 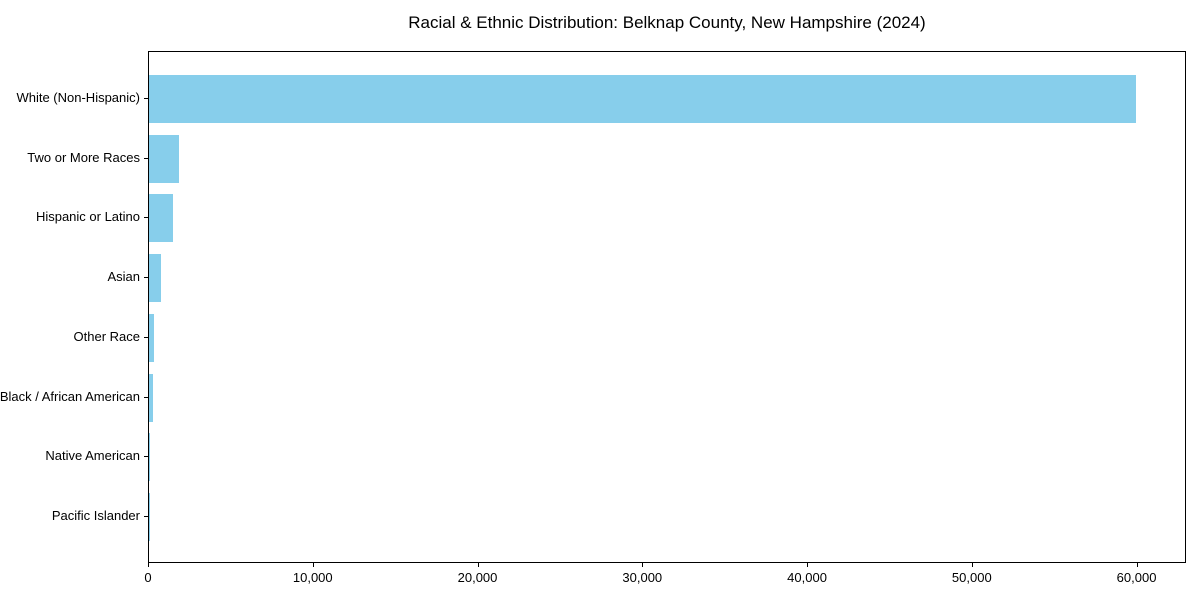 What do you see at coordinates (807, 577) in the screenshot?
I see `x-tick-label: 40,000` at bounding box center [807, 577].